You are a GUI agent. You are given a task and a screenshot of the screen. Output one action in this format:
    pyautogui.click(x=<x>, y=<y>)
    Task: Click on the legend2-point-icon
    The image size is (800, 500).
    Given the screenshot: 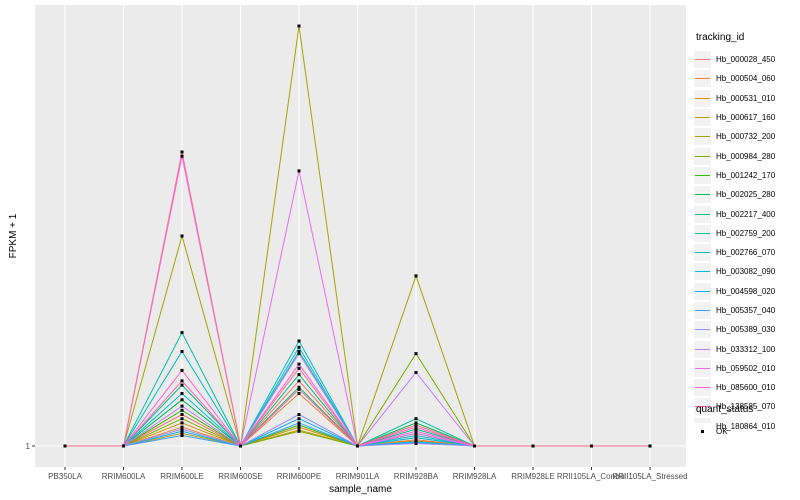 What is the action you would take?
    pyautogui.click(x=702, y=432)
    